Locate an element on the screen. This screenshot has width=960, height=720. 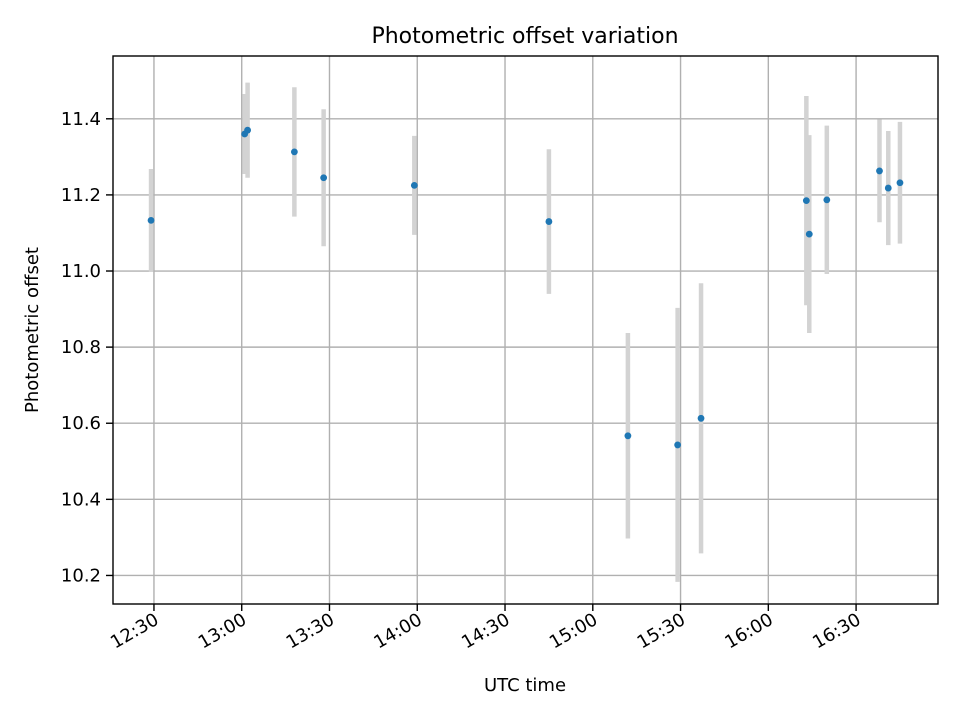
y-tick-label: 11.0 is located at coordinates (81, 271).